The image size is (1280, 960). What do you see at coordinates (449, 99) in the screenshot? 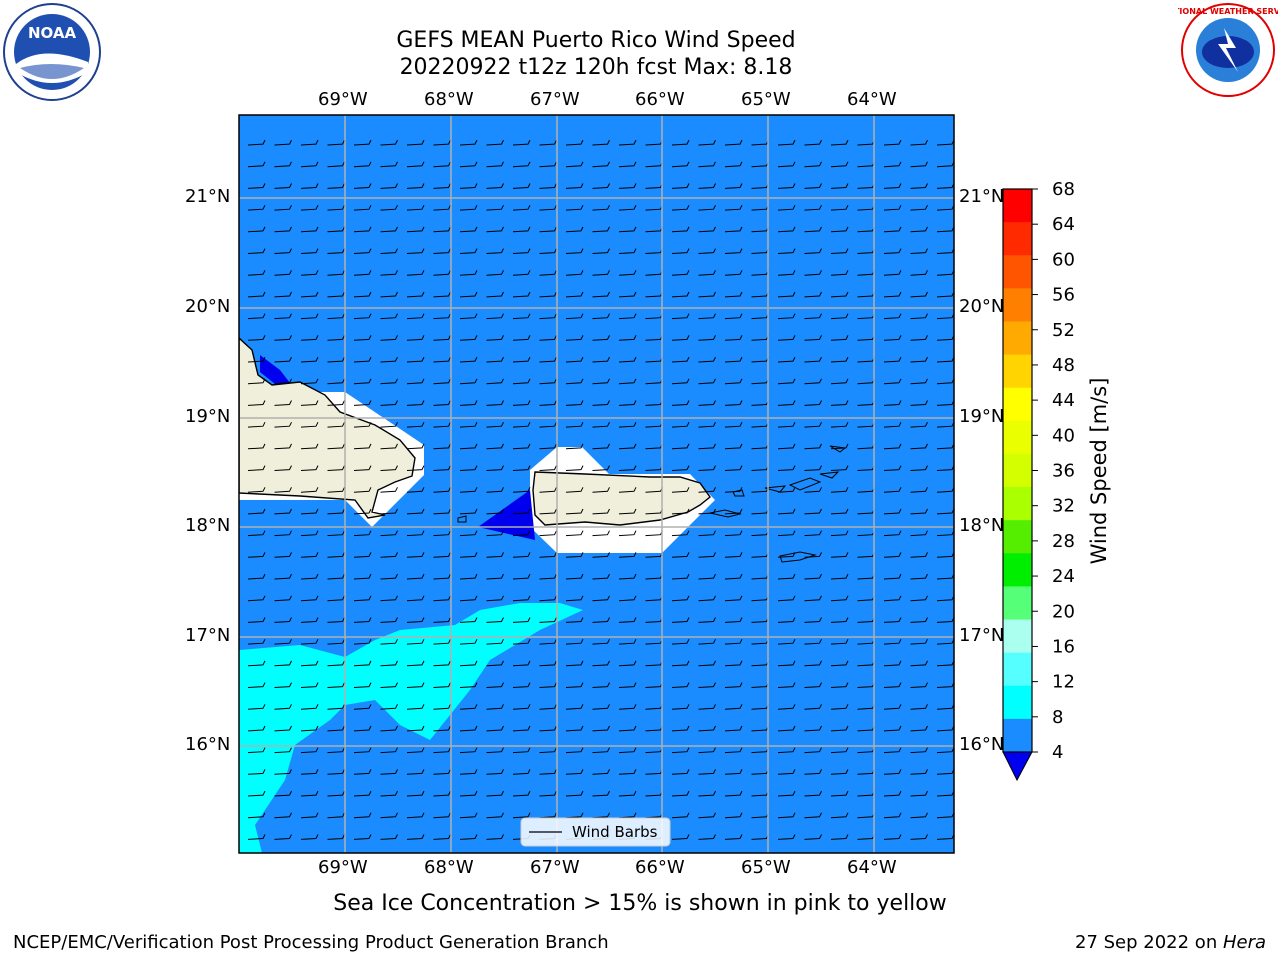
I see `lon-tick-top: 68°W` at bounding box center [449, 99].